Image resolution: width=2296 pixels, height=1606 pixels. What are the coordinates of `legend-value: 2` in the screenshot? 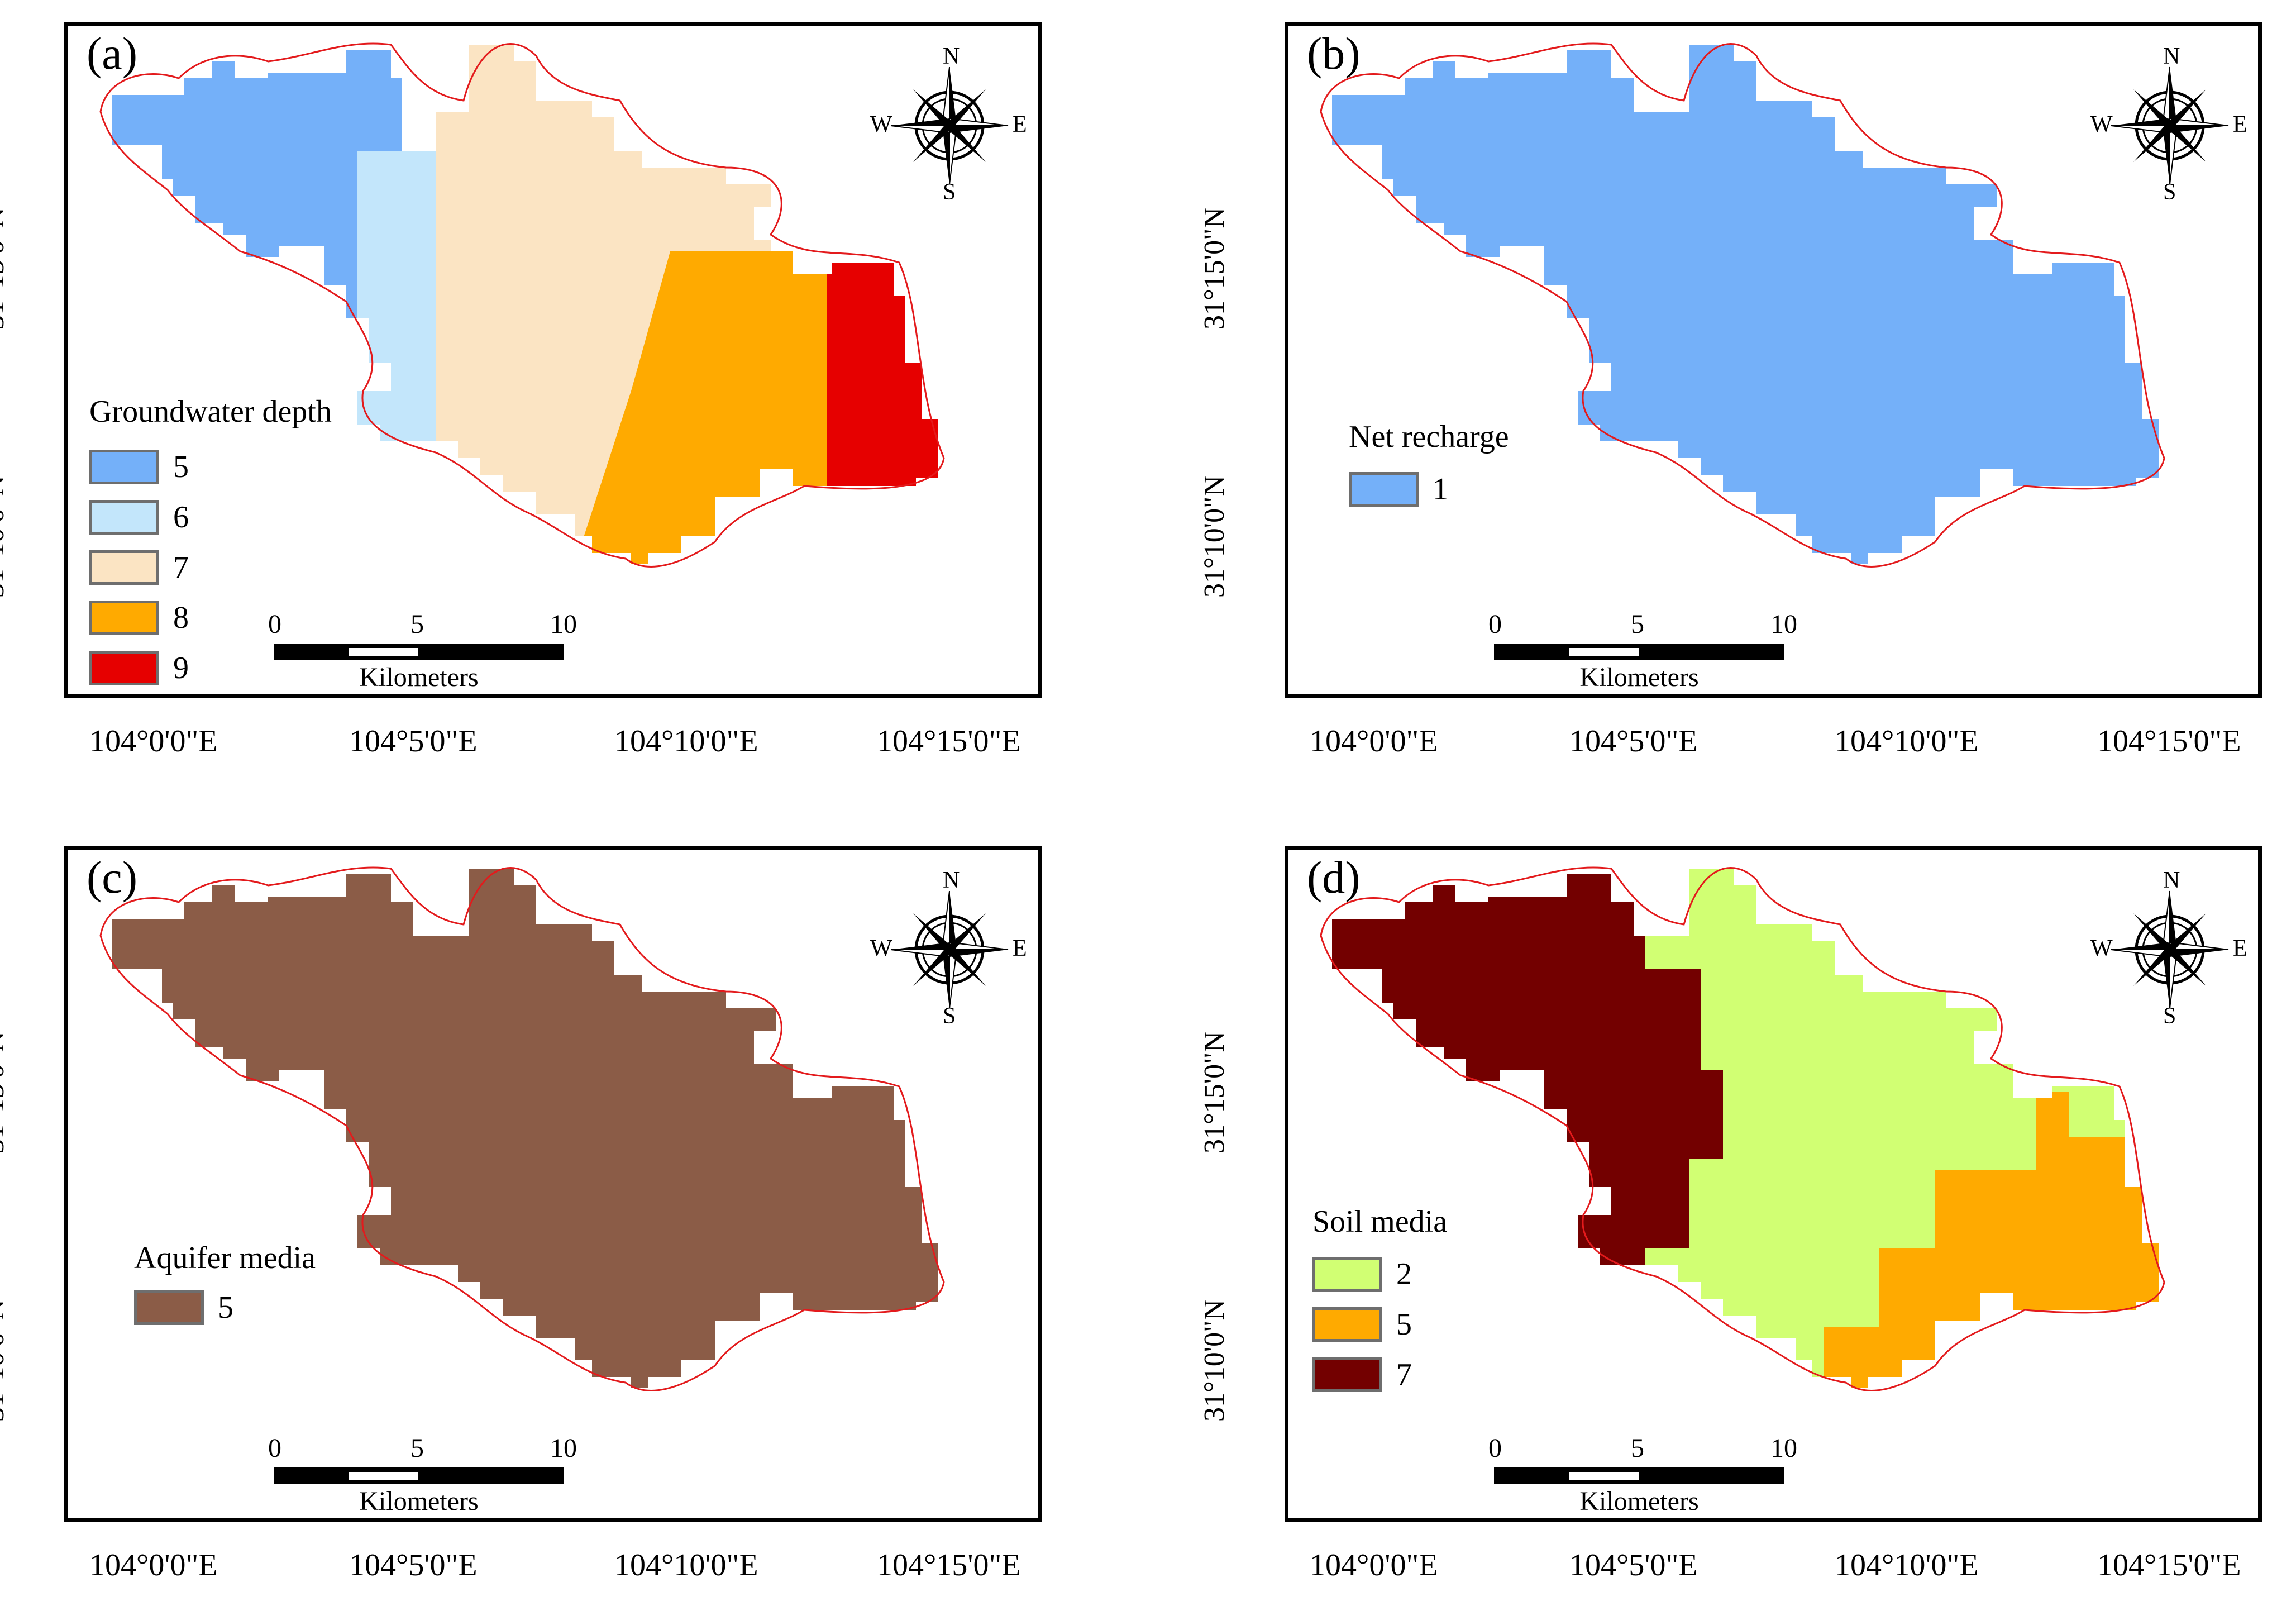 It's located at (1404, 1274).